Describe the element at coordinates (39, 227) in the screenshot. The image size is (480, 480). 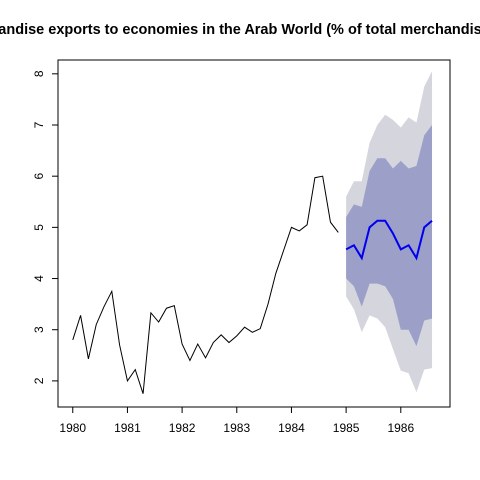
I see `y-tick-label: 5` at that location.